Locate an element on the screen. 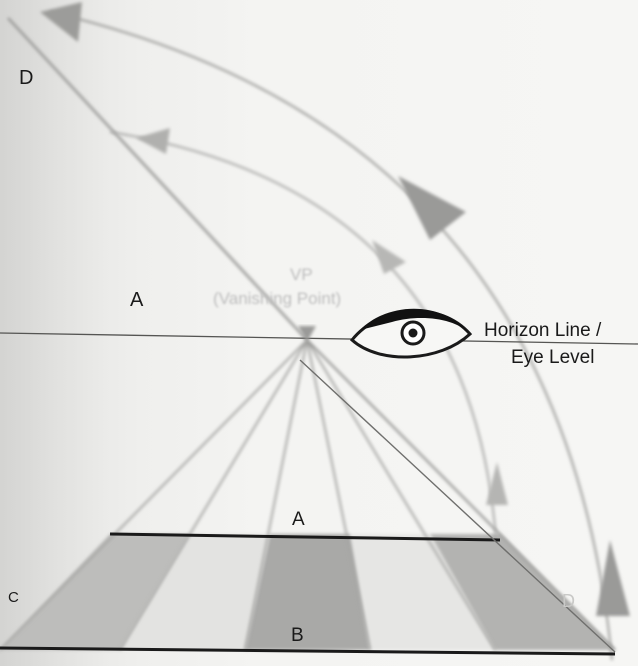  label-eye-level: Eye Level is located at coordinates (553, 357).